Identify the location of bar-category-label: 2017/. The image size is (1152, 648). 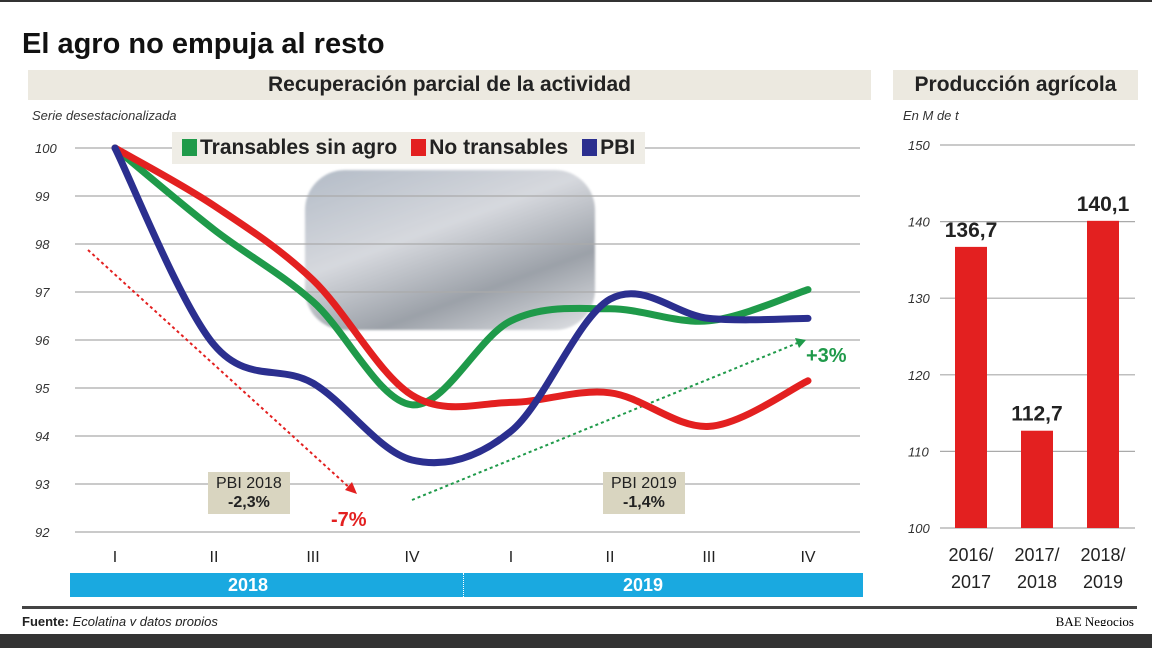
(1036, 555).